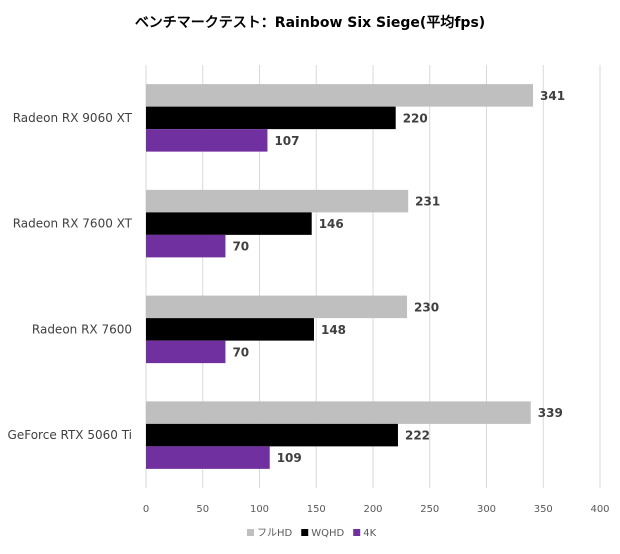 This screenshot has height=554, width=620. Describe the element at coordinates (550, 413) in the screenshot. I see `data-label: 339` at that location.